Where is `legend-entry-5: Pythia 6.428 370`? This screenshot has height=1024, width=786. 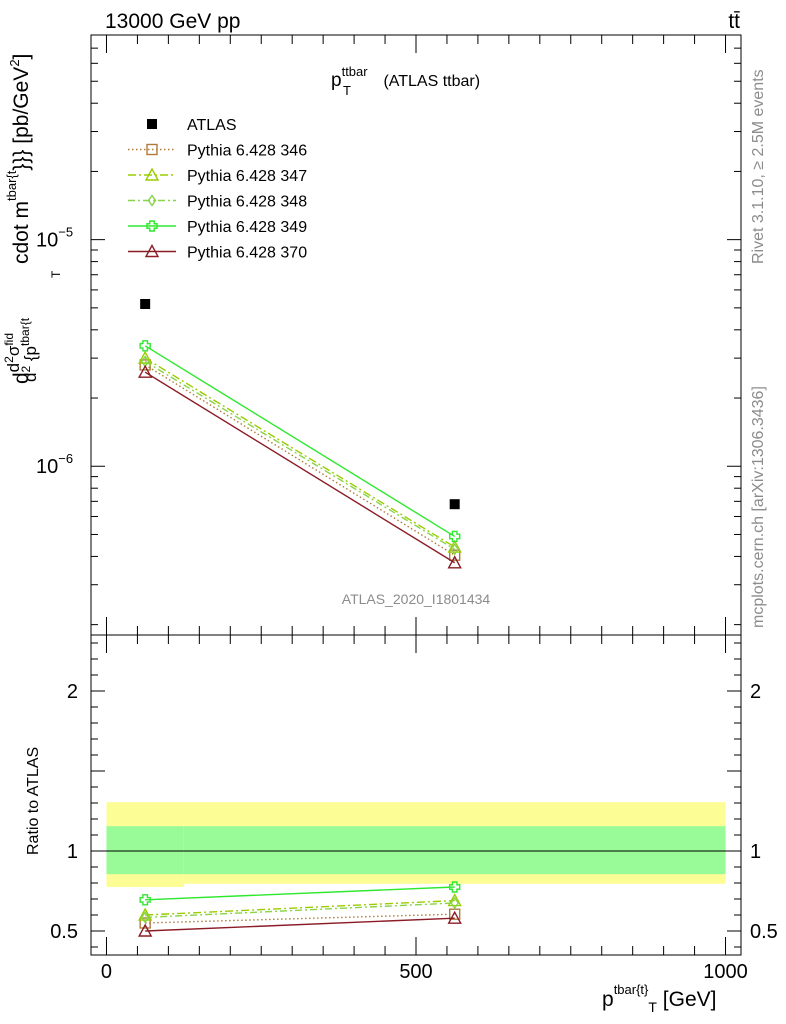
legend-entry-5: Pythia 6.428 370 is located at coordinates (217, 253).